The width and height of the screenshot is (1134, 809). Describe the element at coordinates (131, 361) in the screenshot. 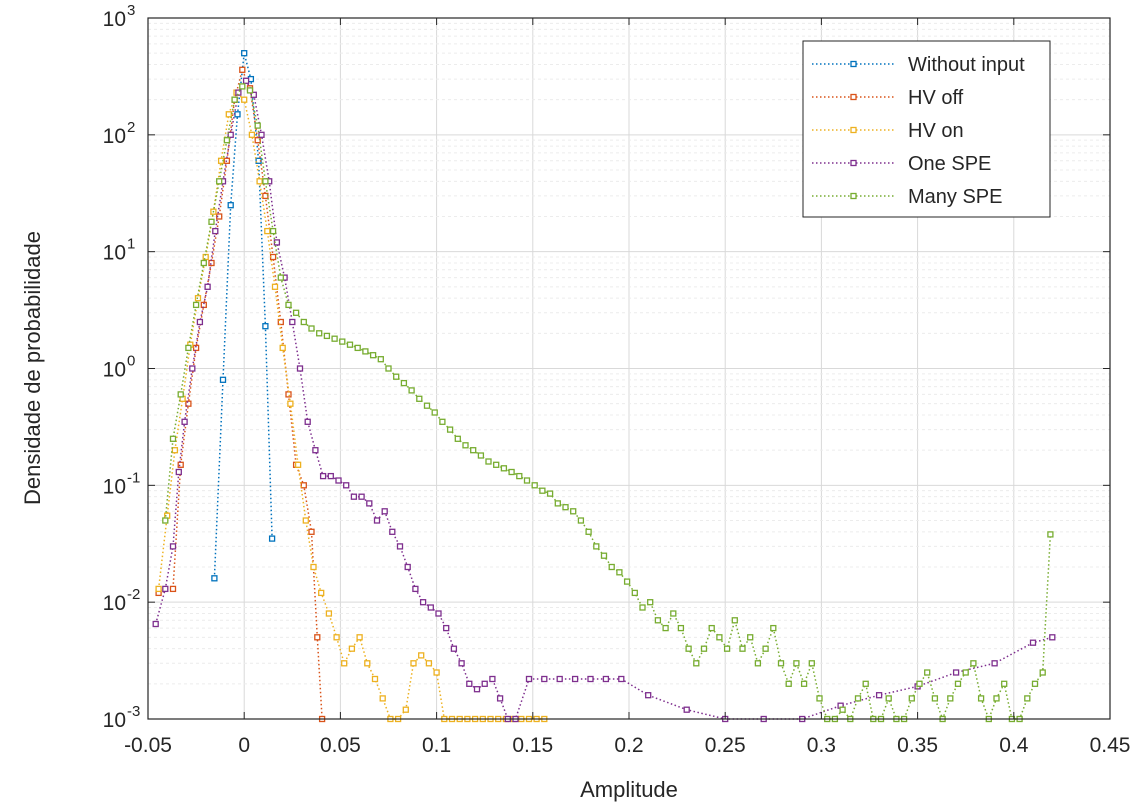

I see `y-tick-exponent: 0` at that location.